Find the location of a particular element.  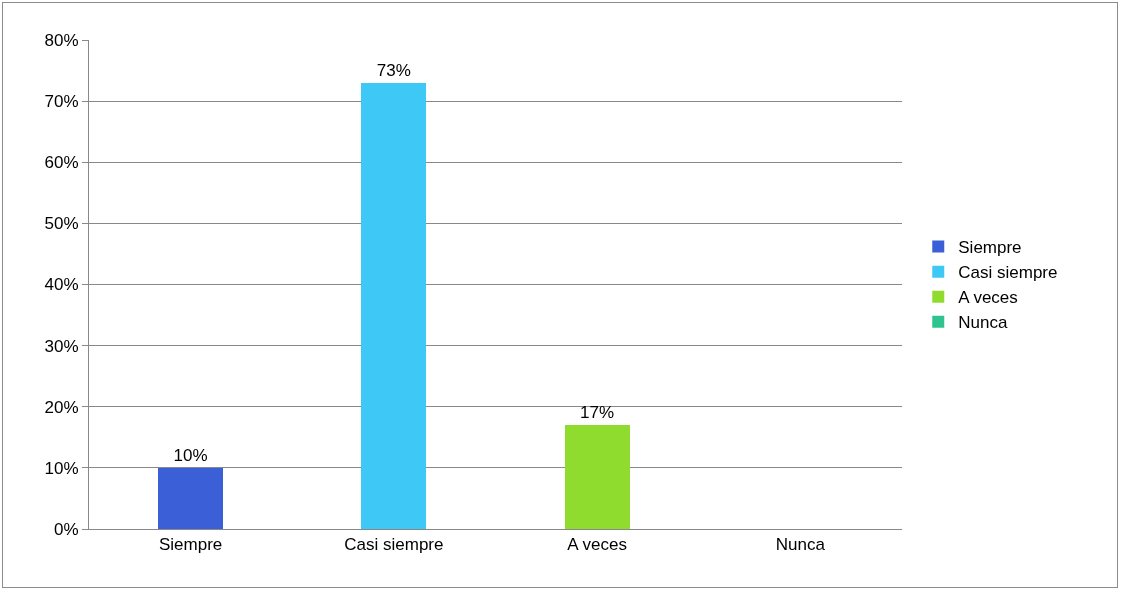

x-tick-label: Nunca is located at coordinates (800, 545).